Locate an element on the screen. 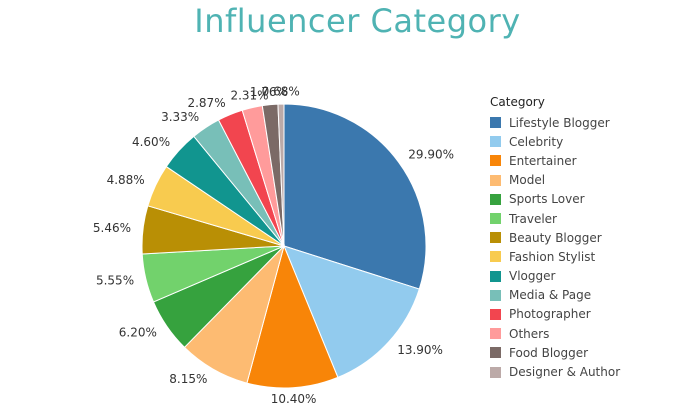  legend-item-celebrity: Celebrity is located at coordinates (555, 141).